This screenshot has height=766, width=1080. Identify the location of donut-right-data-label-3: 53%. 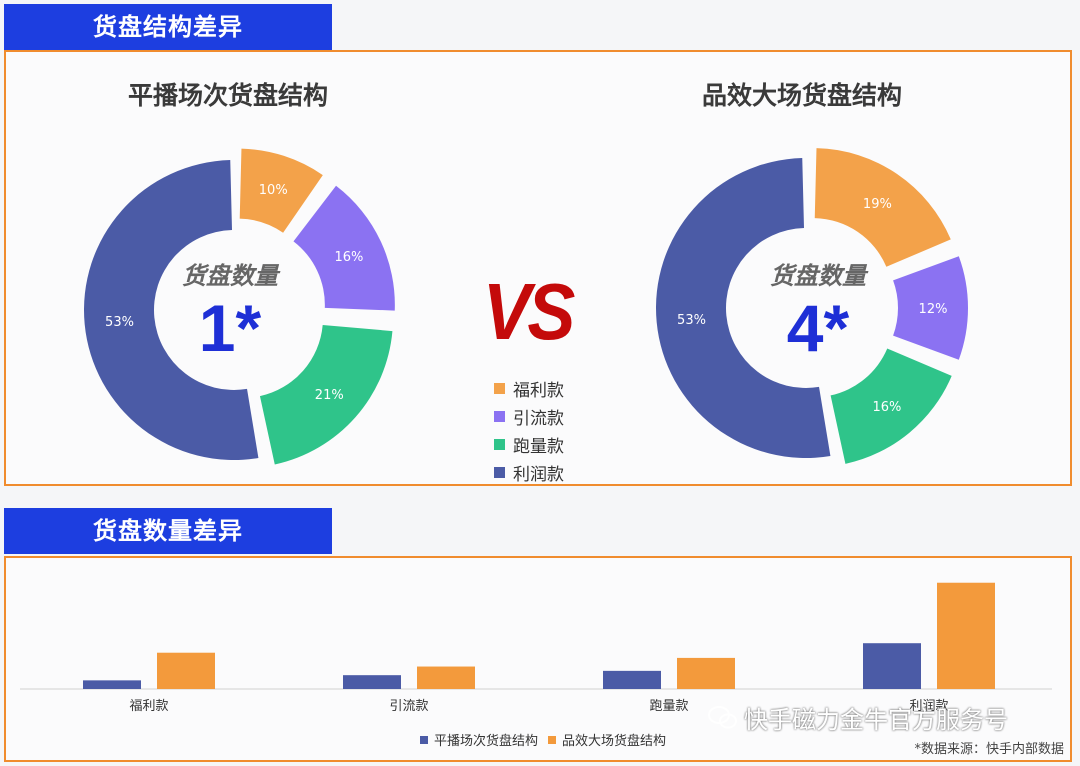
(691, 320).